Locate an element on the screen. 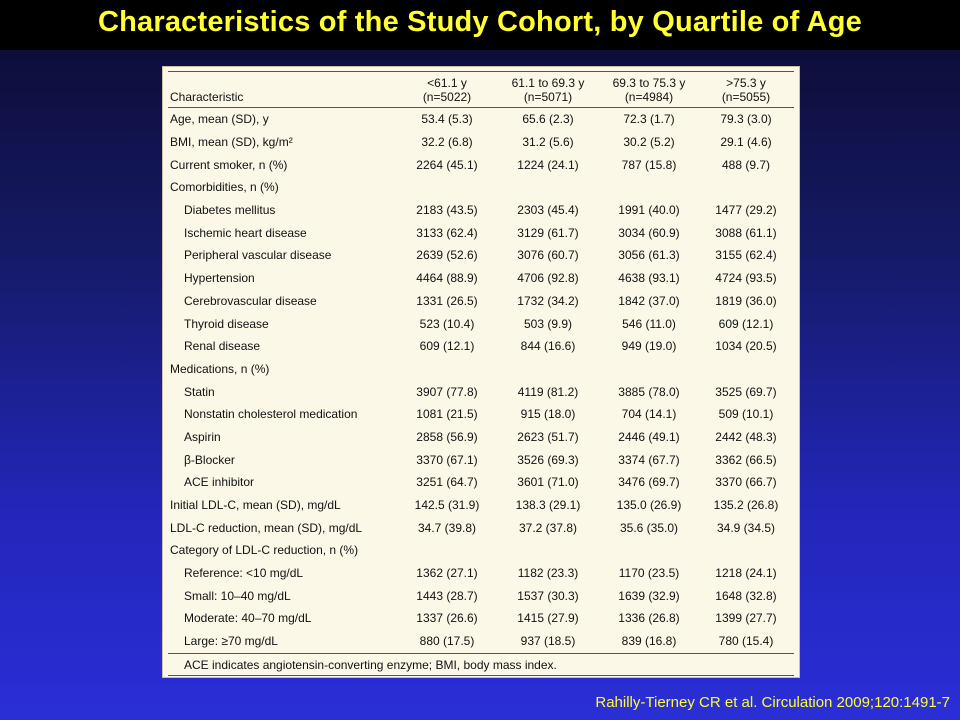 The height and width of the screenshot is (720, 960). cell-quartile-3: 949 (19.0) is located at coordinates (649, 346).